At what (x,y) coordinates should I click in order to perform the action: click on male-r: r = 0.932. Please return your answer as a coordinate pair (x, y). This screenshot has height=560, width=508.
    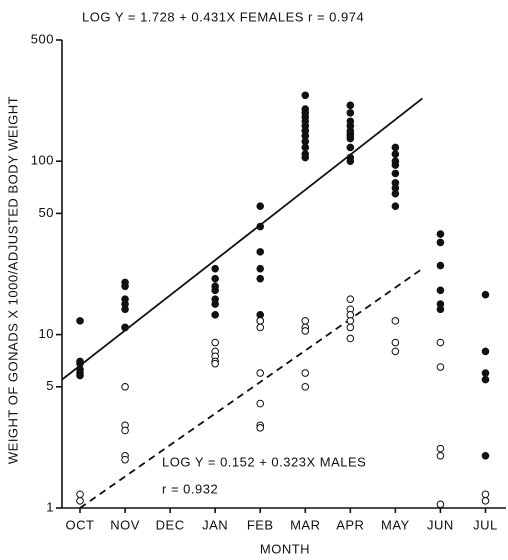
    Looking at the image, I should click on (190, 488).